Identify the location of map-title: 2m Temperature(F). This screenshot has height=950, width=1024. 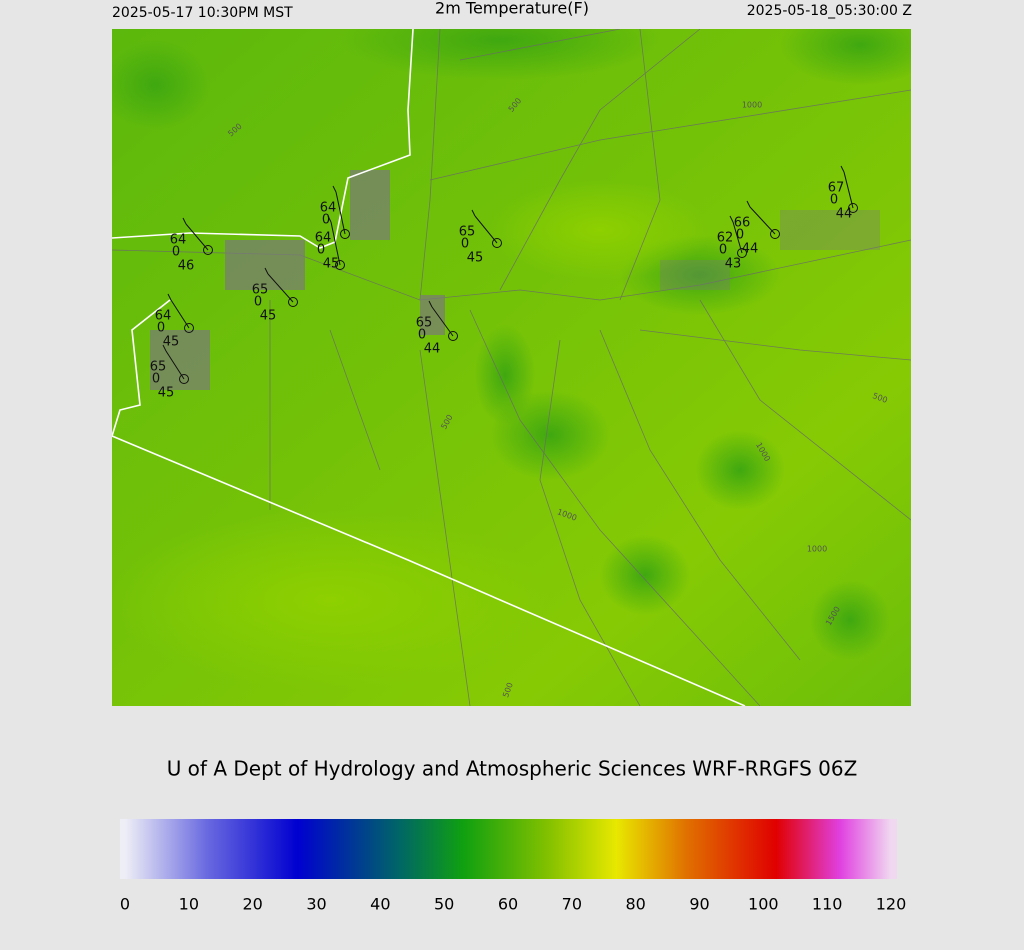
(512, 9).